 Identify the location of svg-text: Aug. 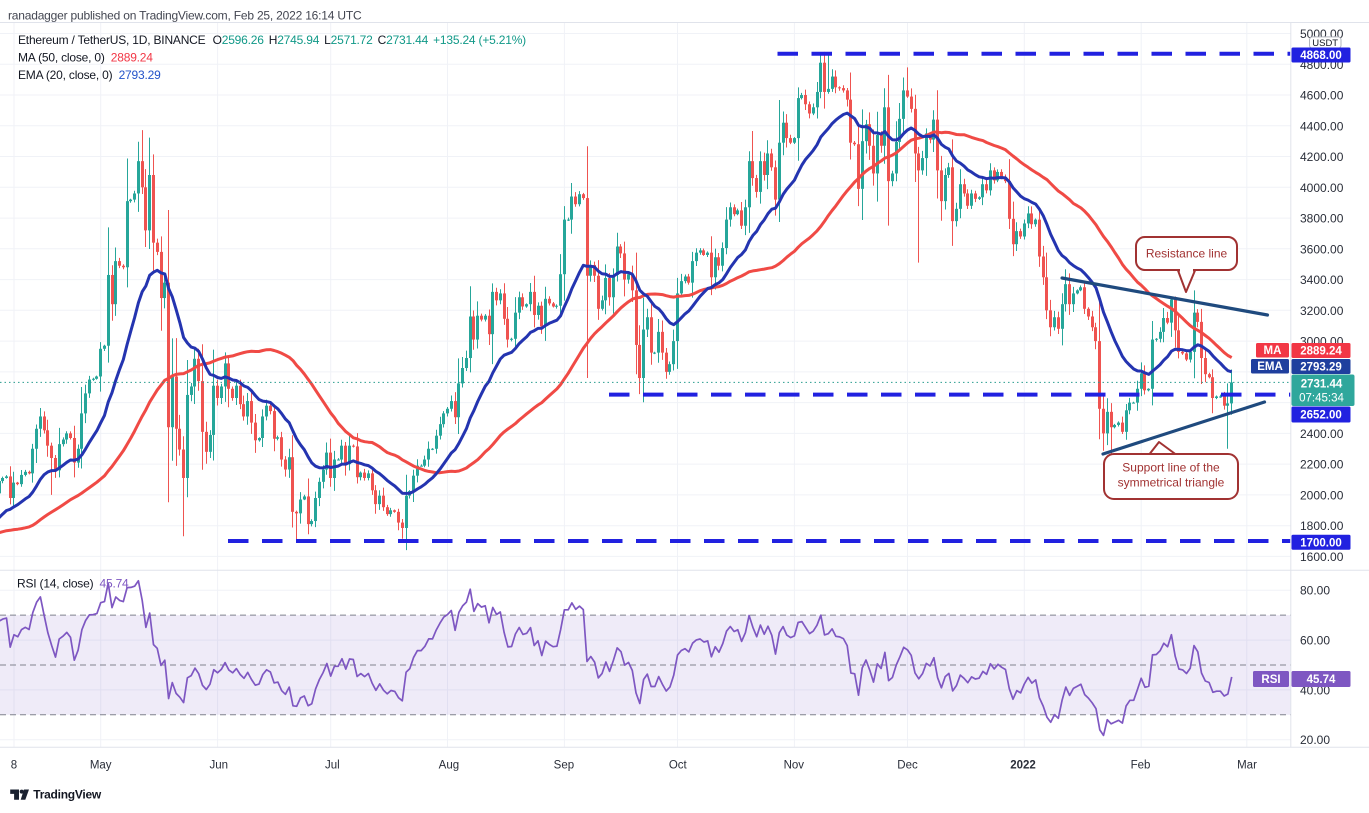
(449, 765).